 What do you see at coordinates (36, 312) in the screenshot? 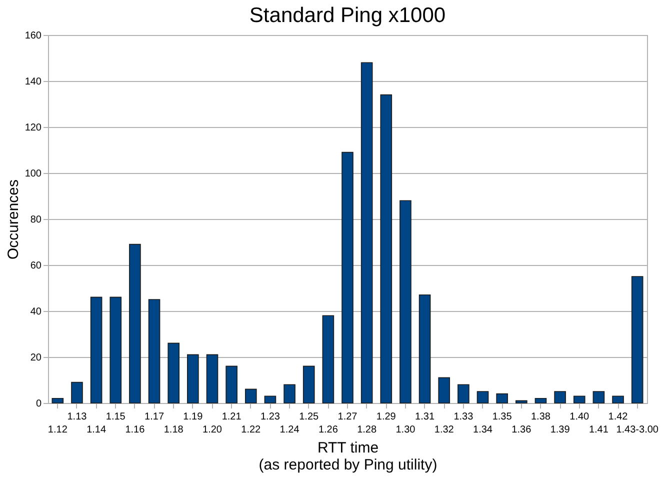
I see `y-tick-label: 40` at bounding box center [36, 312].